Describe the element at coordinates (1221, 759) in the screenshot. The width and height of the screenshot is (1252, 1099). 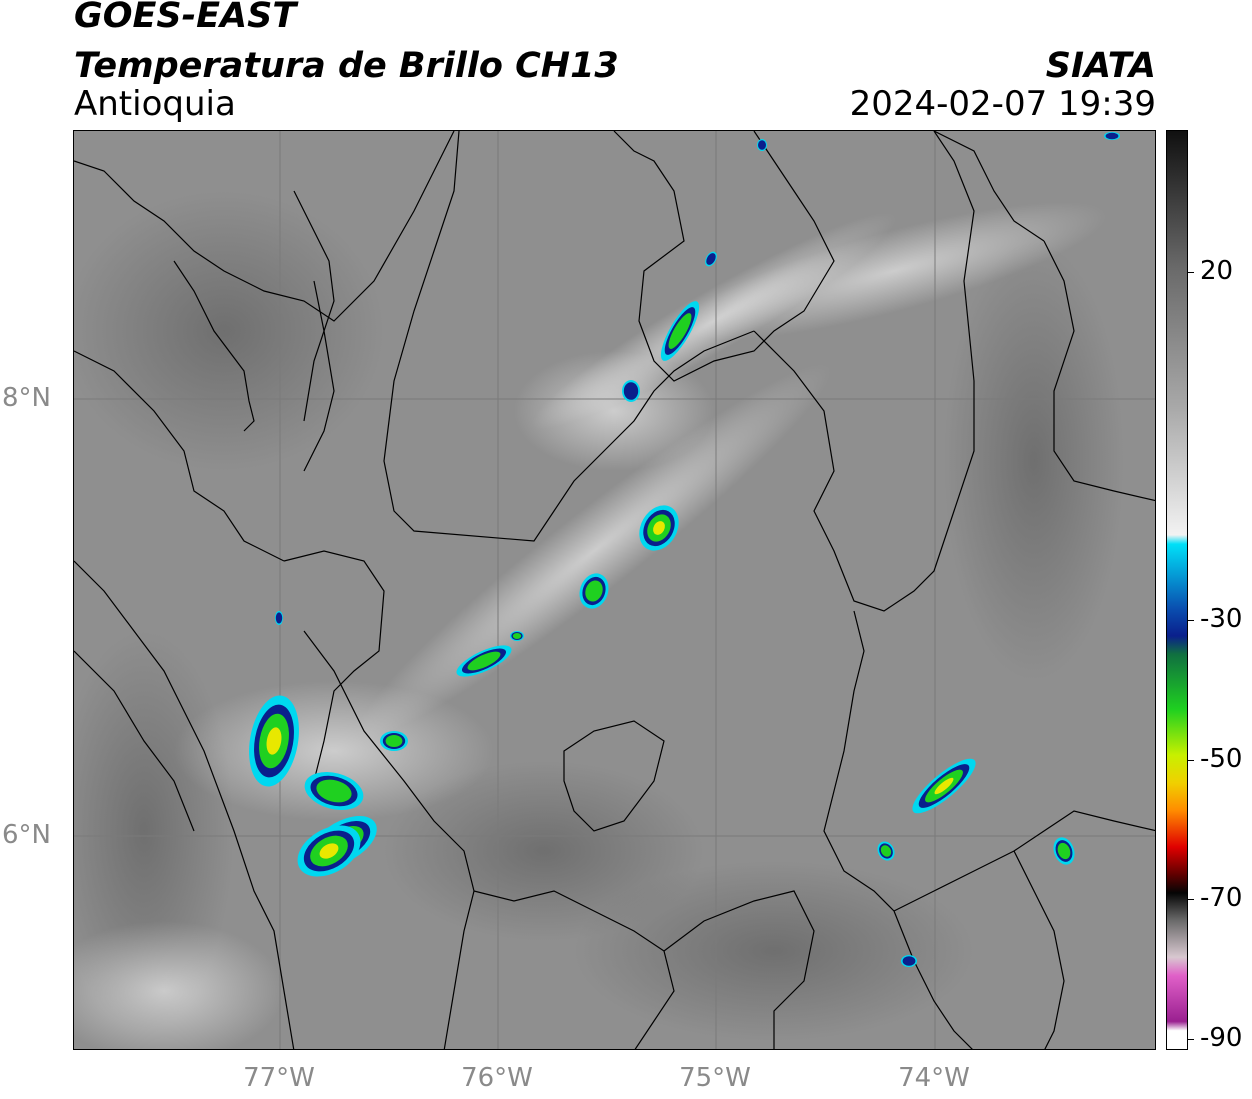
I see `colorbar-label-minus50: -50` at that location.